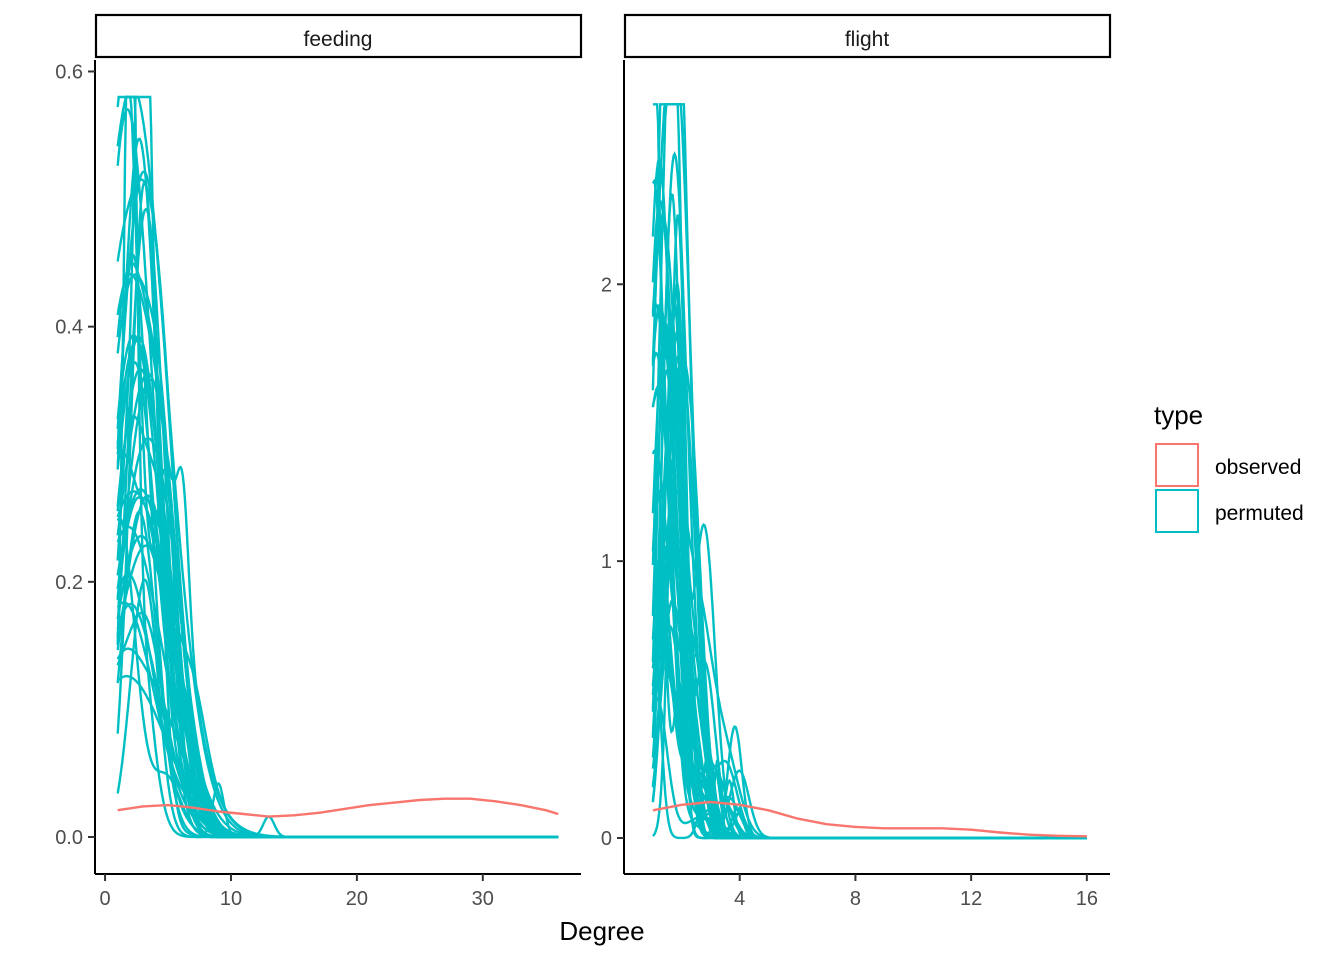 Image resolution: width=1344 pixels, height=960 pixels. What do you see at coordinates (483, 899) in the screenshot?
I see `x-tick-label: 30` at bounding box center [483, 899].